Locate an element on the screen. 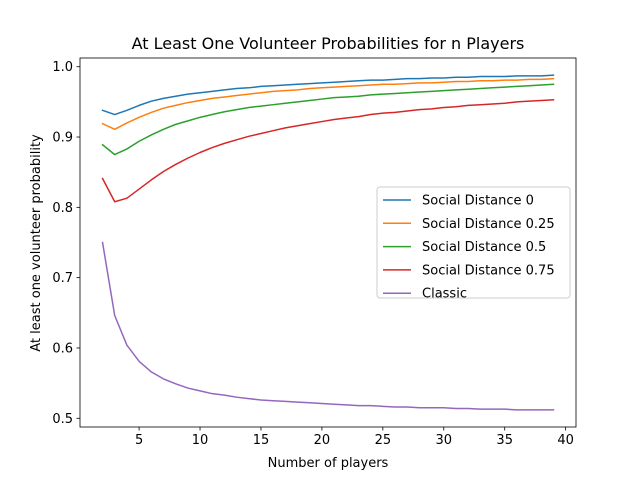 The image size is (640, 480). legend-label-4: Classic is located at coordinates (444, 294).